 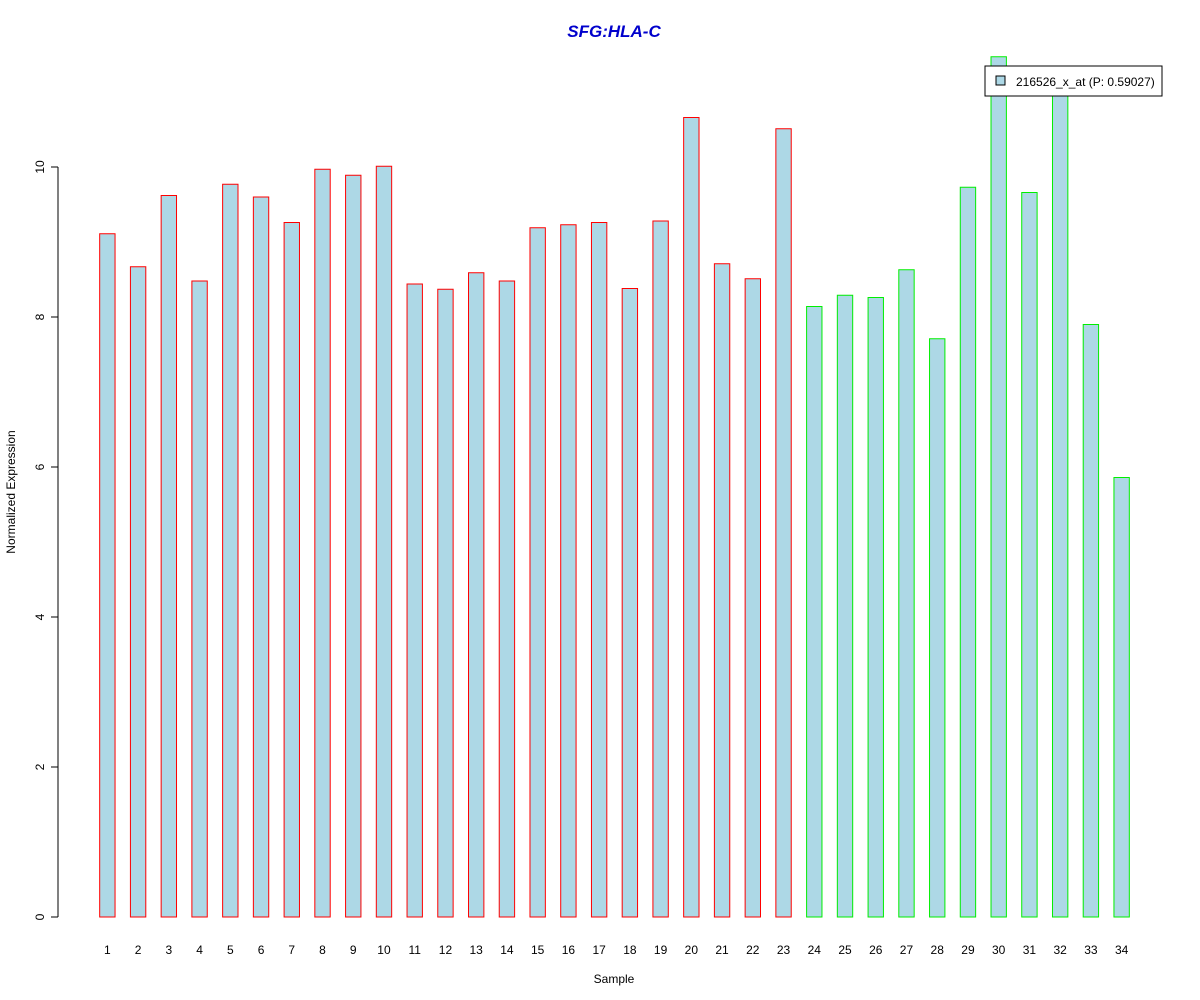 I want to click on x-tick-label: 18, so click(x=630, y=950).